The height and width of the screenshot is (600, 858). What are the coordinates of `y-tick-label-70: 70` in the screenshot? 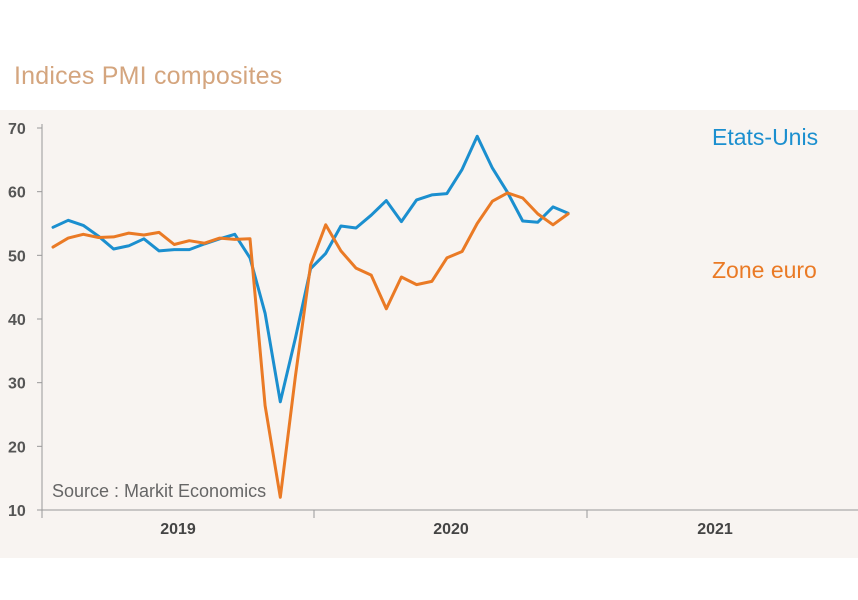 It's located at (17, 129).